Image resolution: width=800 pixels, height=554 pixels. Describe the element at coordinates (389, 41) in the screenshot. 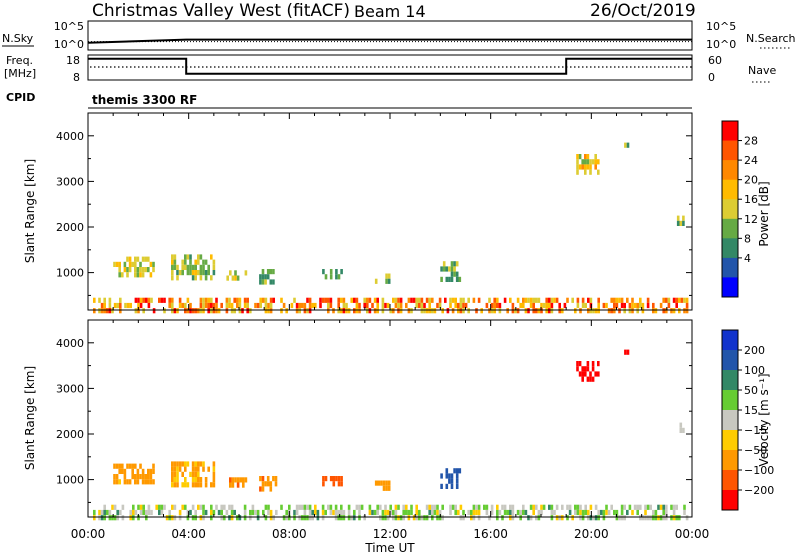

I see `noise-series` at that location.